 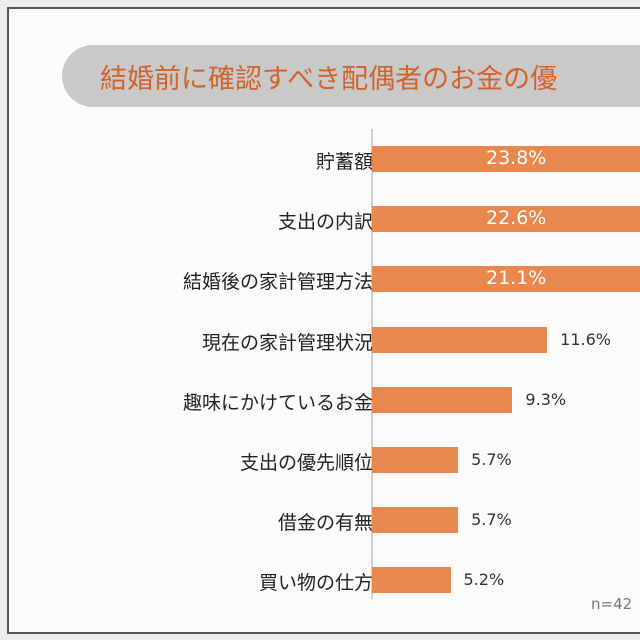 What do you see at coordinates (516, 158) in the screenshot?
I see `data-label: 23.8%` at bounding box center [516, 158].